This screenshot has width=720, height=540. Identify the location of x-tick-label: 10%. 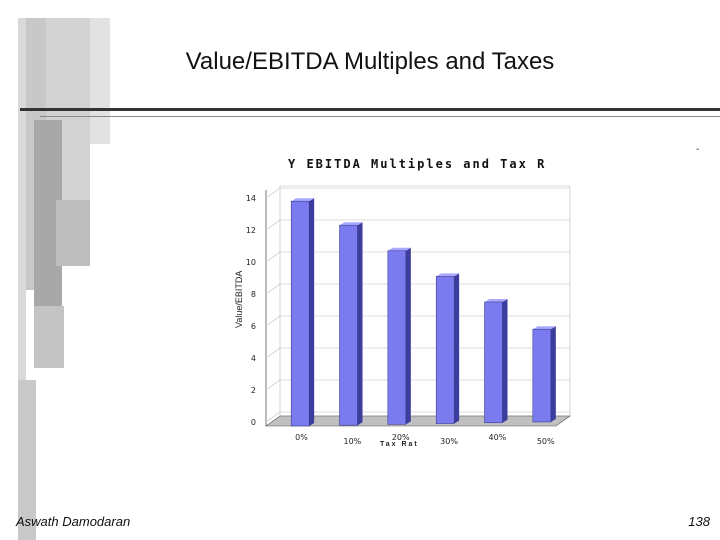
(353, 441).